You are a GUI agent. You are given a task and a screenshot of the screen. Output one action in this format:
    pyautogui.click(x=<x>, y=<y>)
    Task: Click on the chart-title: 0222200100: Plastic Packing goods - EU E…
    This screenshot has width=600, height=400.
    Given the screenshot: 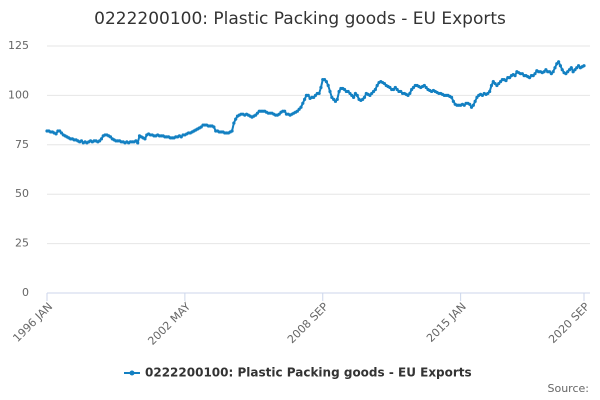 What is the action you would take?
    pyautogui.click(x=300, y=19)
    